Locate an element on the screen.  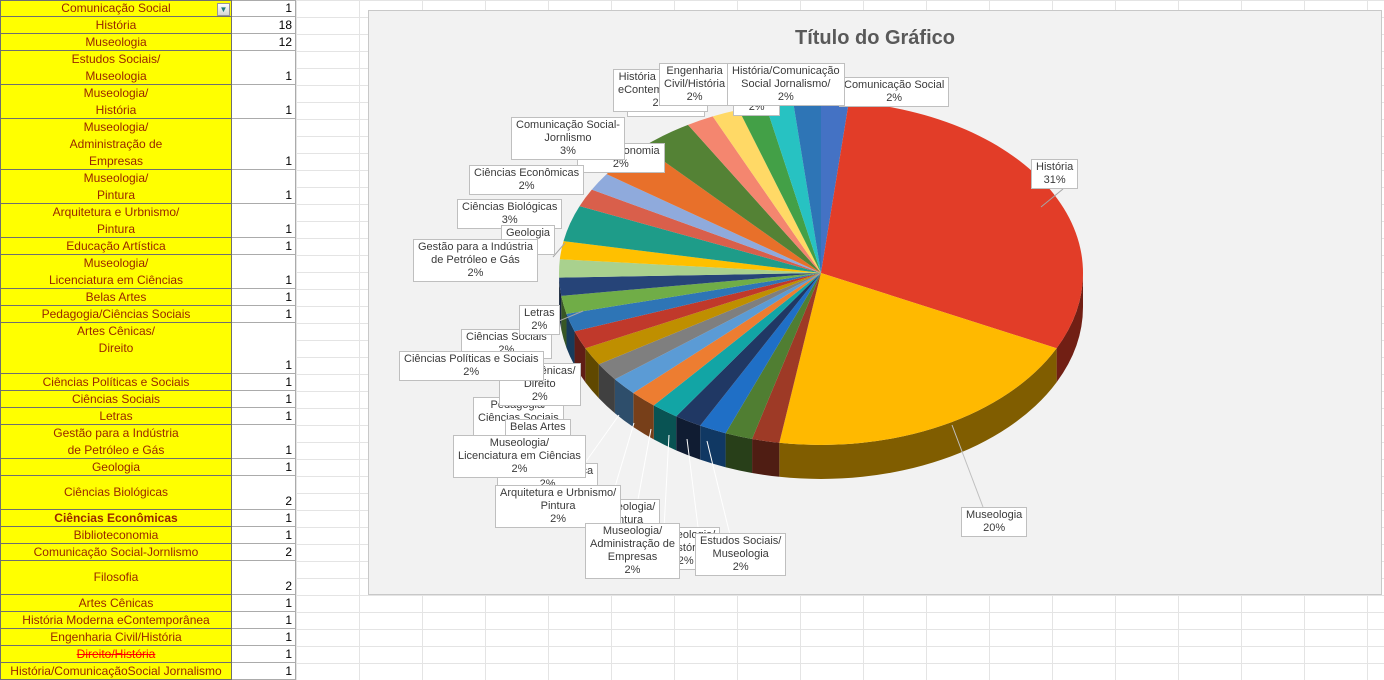
category-cell: Comunicação Social-Jornlismo is located at coordinates (116, 552).